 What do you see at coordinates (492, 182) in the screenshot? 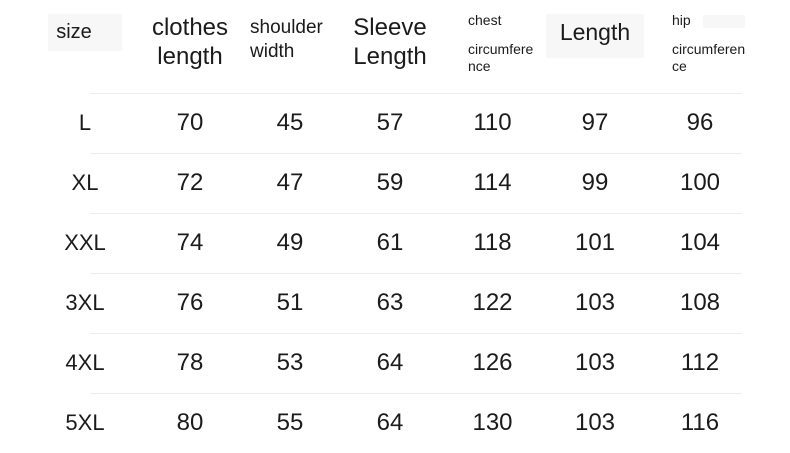
I see `table-cell: 114` at bounding box center [492, 182].